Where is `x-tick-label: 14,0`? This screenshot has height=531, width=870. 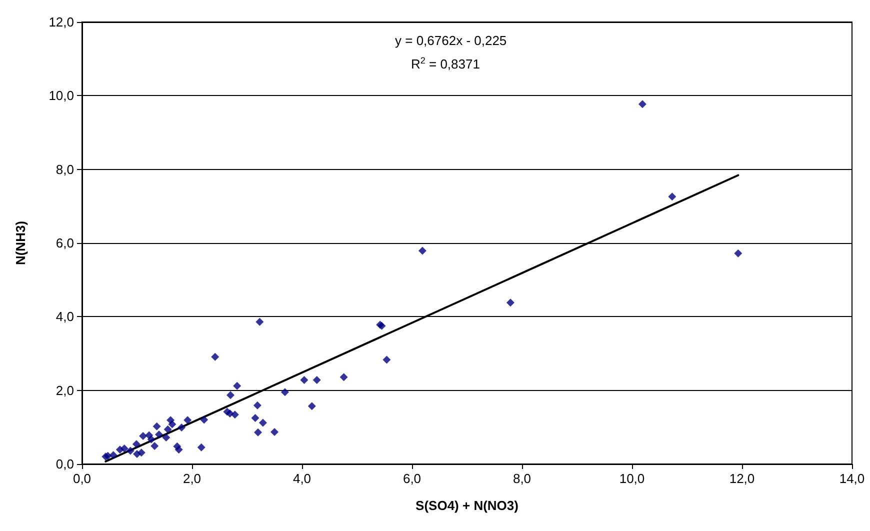 x-tick-label: 14,0 is located at coordinates (852, 478).